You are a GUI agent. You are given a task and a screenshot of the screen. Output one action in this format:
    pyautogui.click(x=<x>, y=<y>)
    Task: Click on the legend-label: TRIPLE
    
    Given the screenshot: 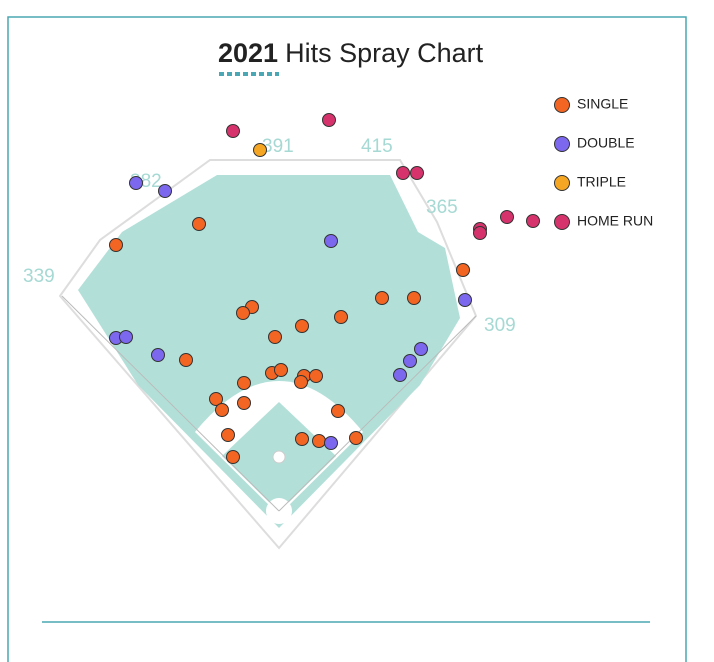 What is the action you would take?
    pyautogui.click(x=601, y=182)
    